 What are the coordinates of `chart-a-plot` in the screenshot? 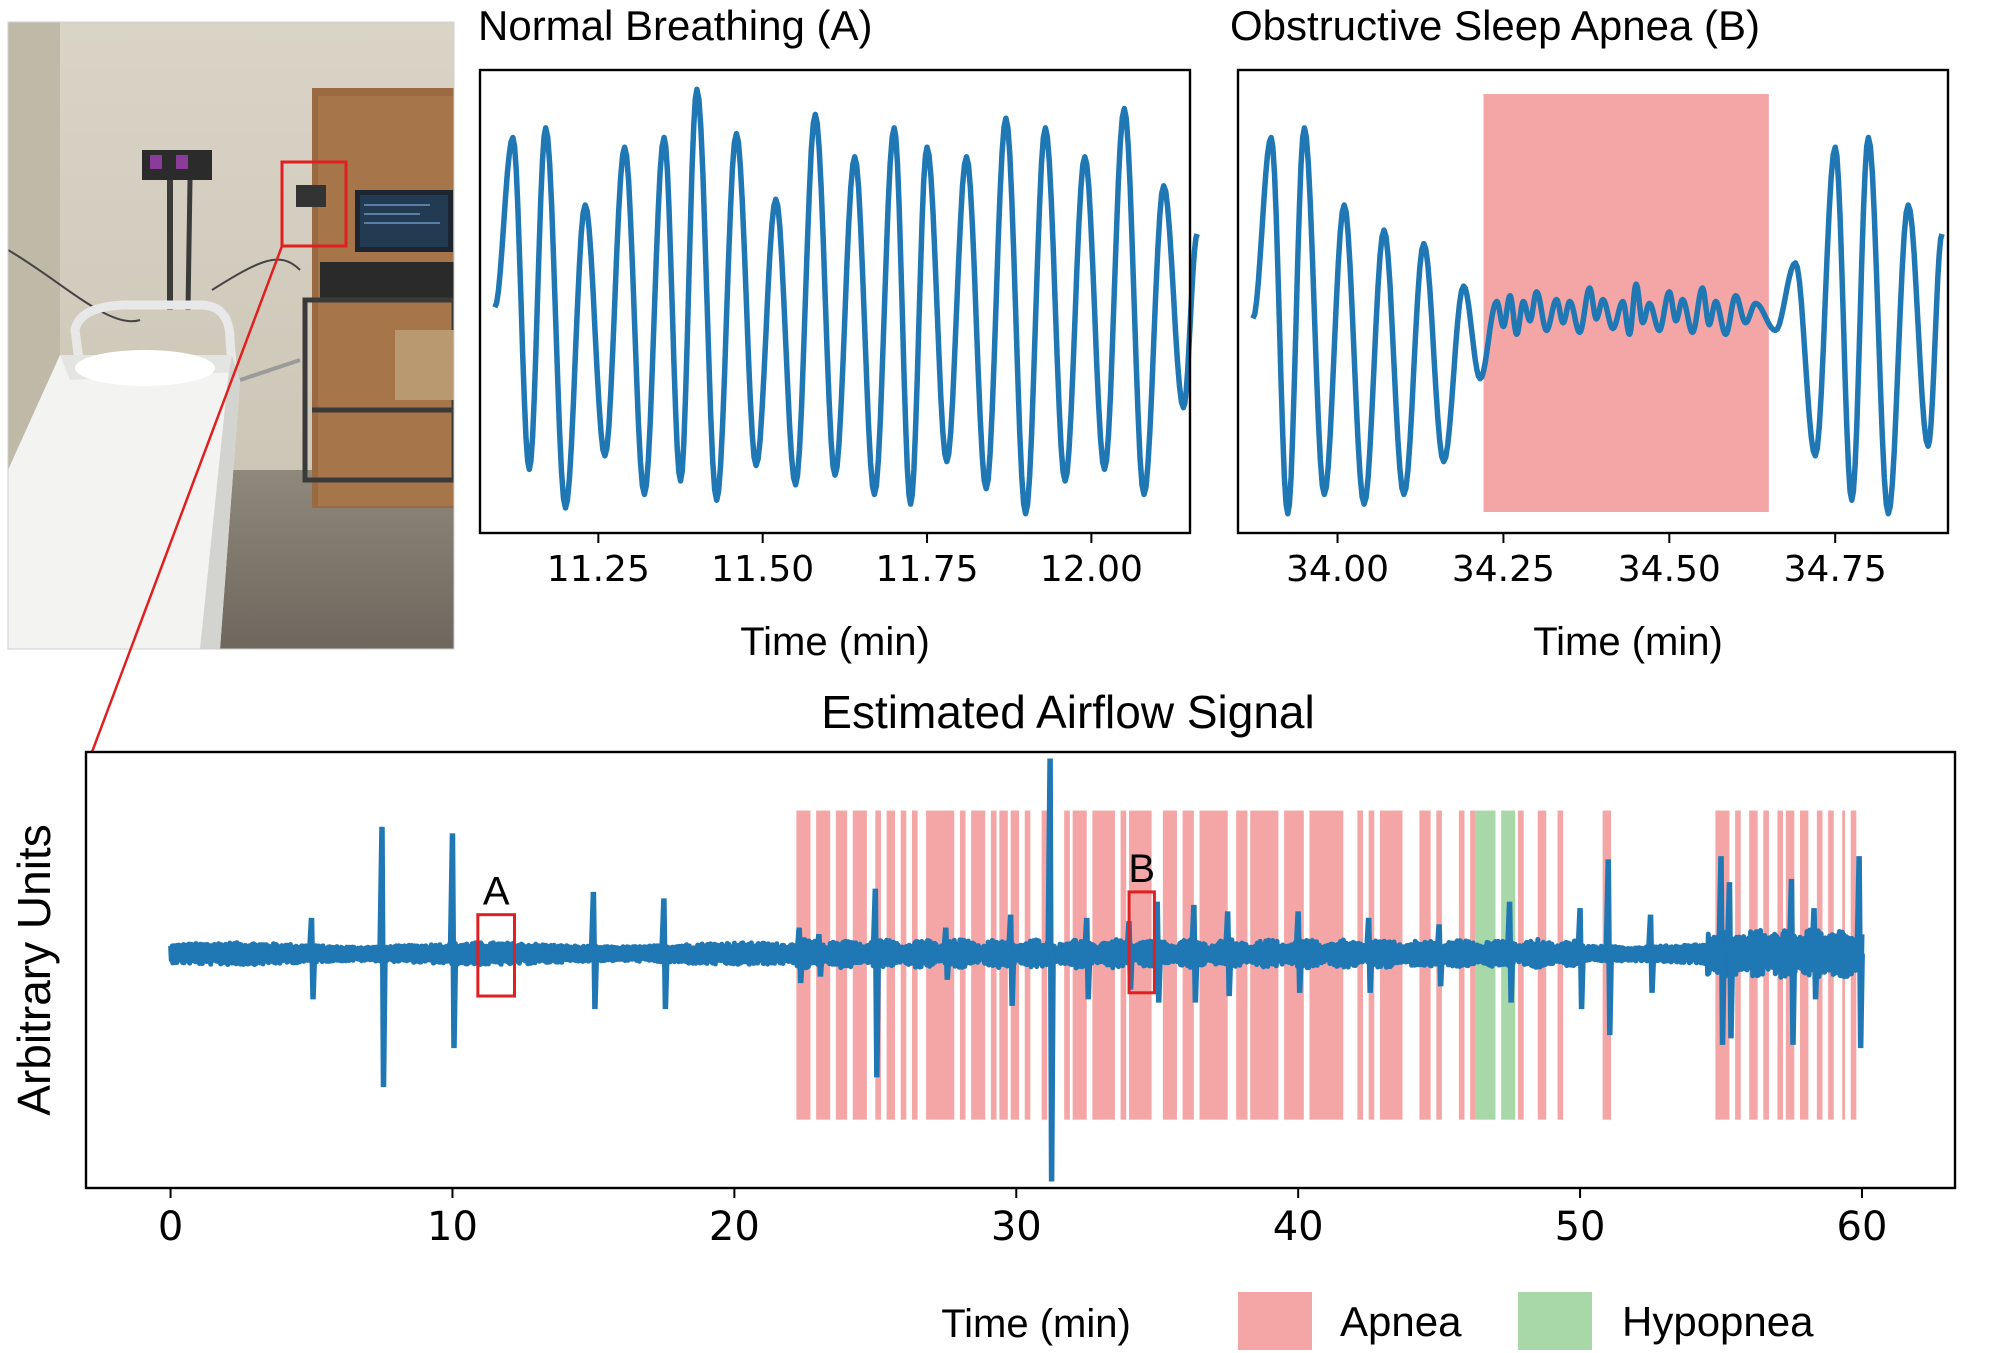 It's located at (846, 301).